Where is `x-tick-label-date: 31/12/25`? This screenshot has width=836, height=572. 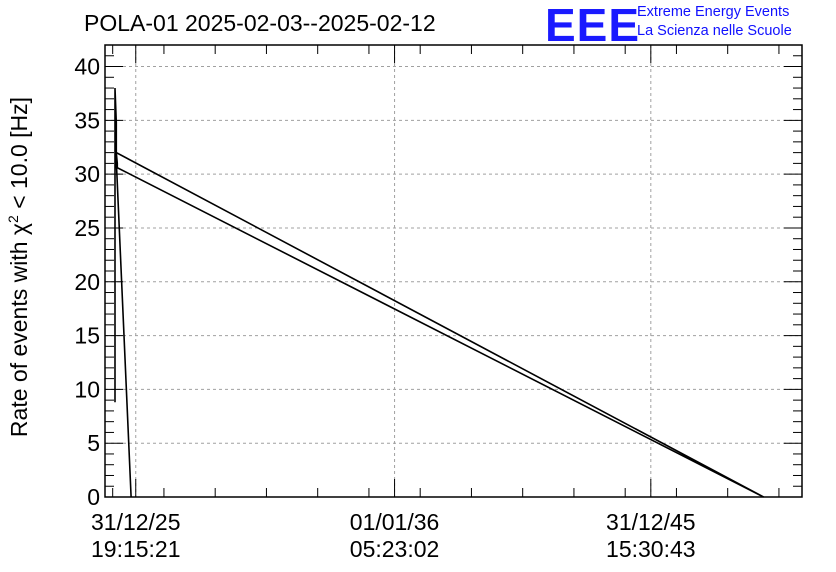 x-tick-label-date: 31/12/25 is located at coordinates (136, 522).